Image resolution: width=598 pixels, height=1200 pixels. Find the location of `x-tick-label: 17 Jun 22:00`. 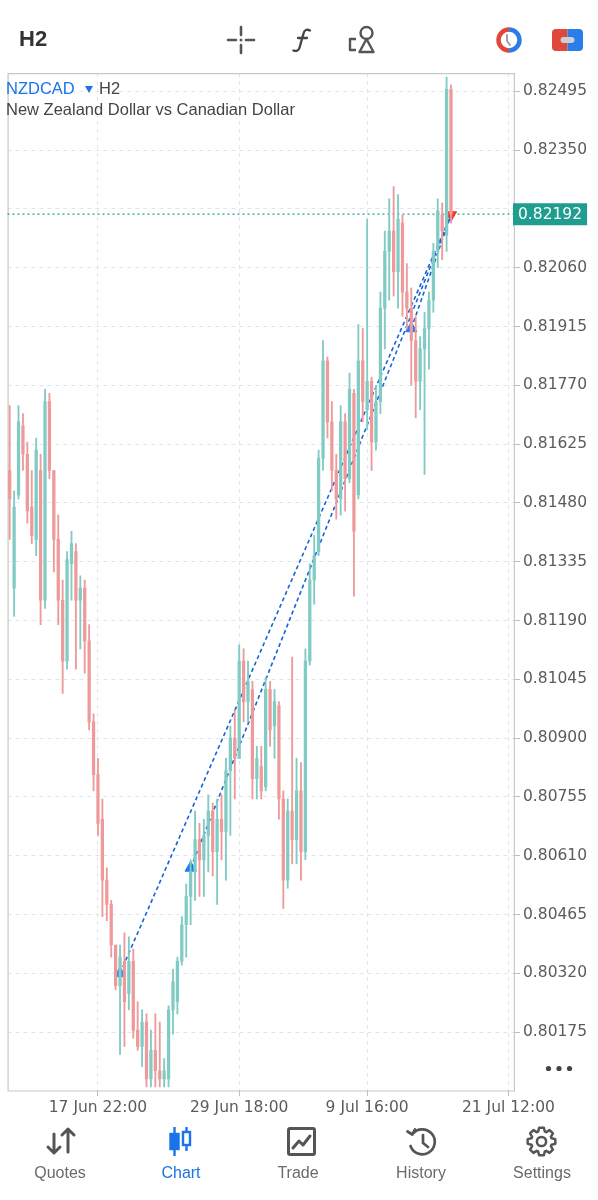

x-tick-label: 17 Jun 22:00 is located at coordinates (98, 1107).